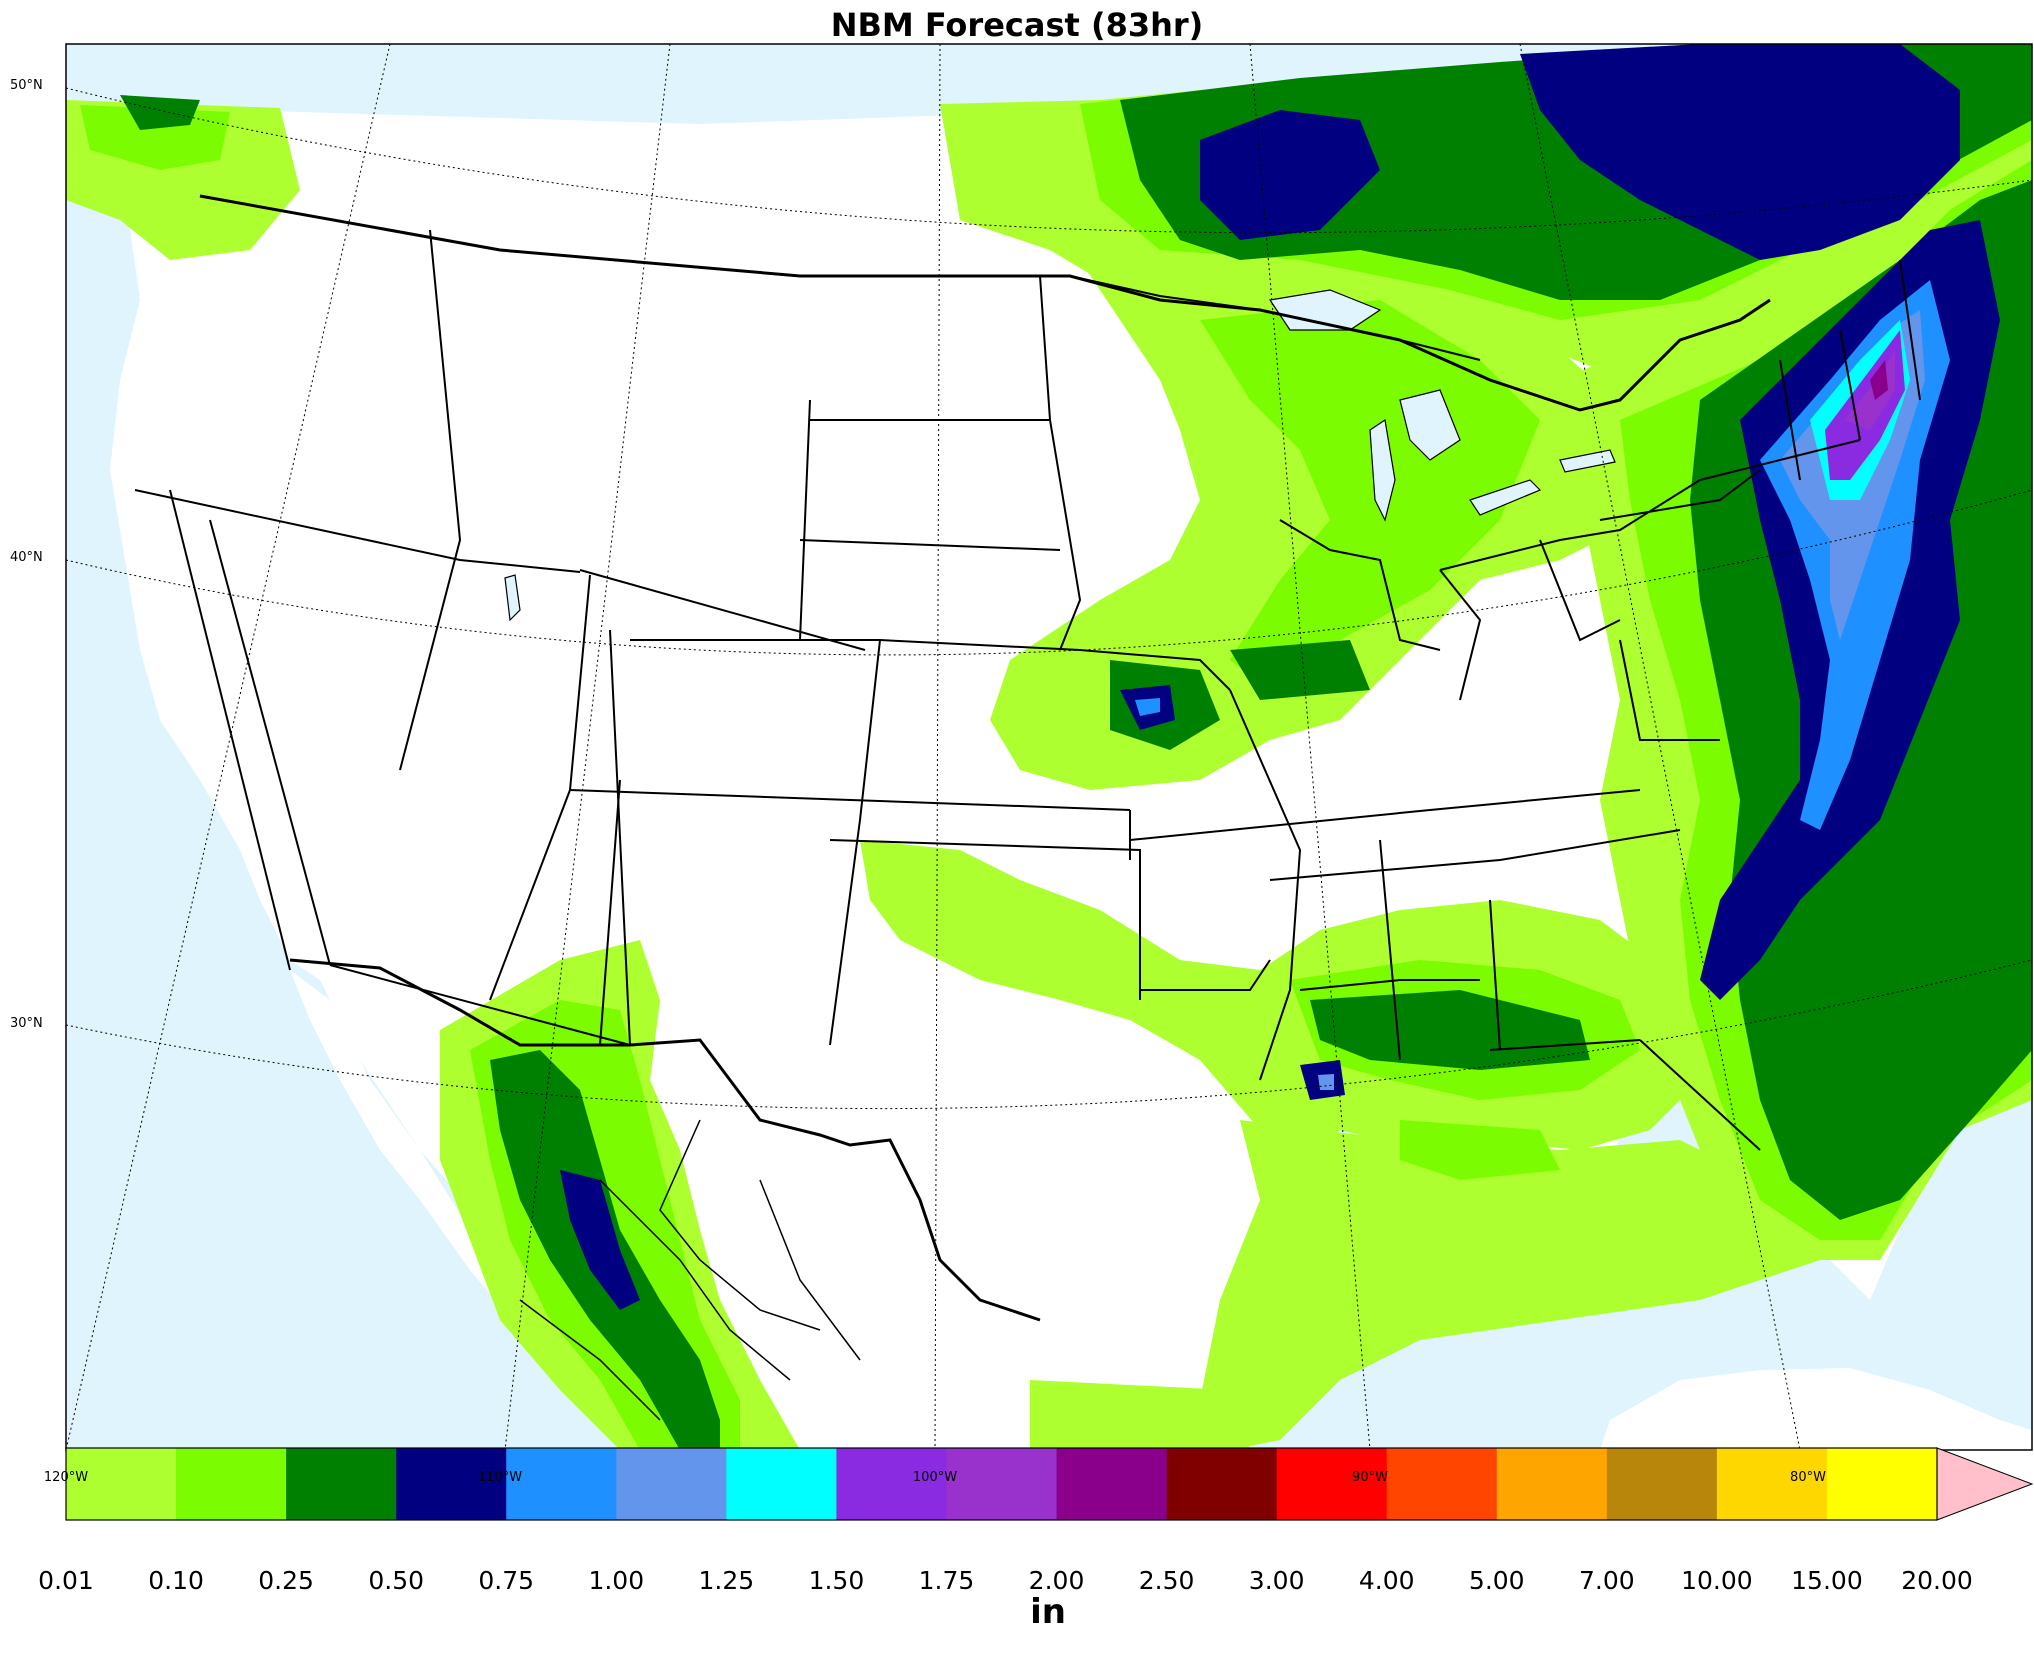 The height and width of the screenshot is (1666, 2034). I want to click on colorbar-tick-label: 0.75, so click(506, 1580).